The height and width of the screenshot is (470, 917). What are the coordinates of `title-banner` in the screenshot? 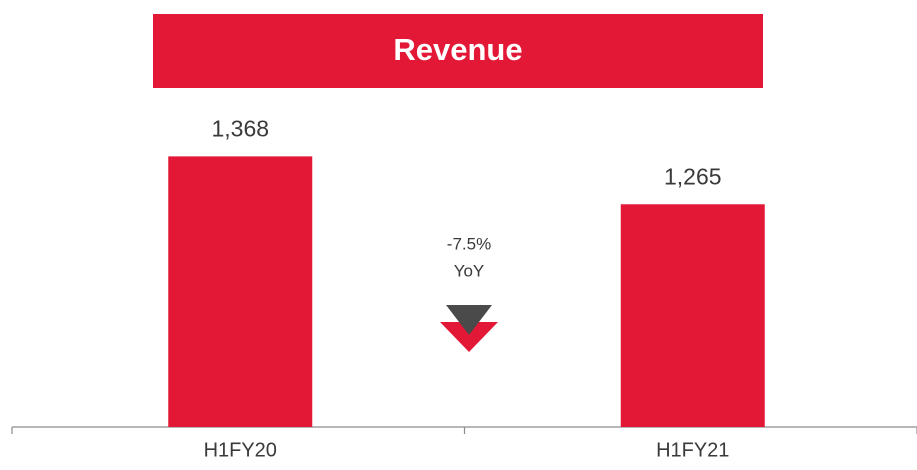 It's located at (458, 51).